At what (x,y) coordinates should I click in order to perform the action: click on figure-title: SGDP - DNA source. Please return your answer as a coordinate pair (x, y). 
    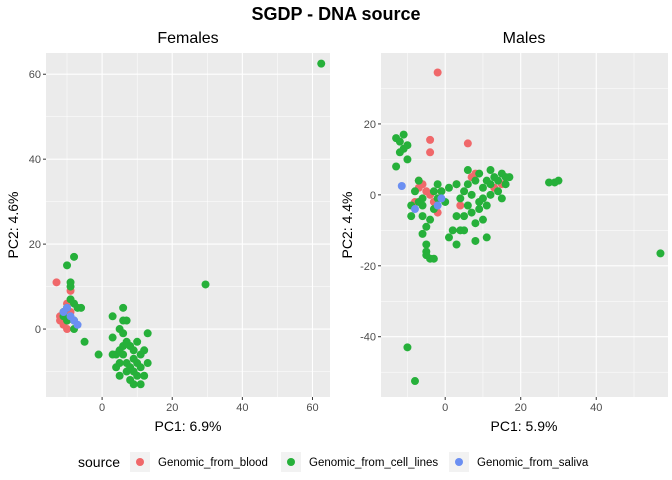
    Looking at the image, I should click on (335, 14).